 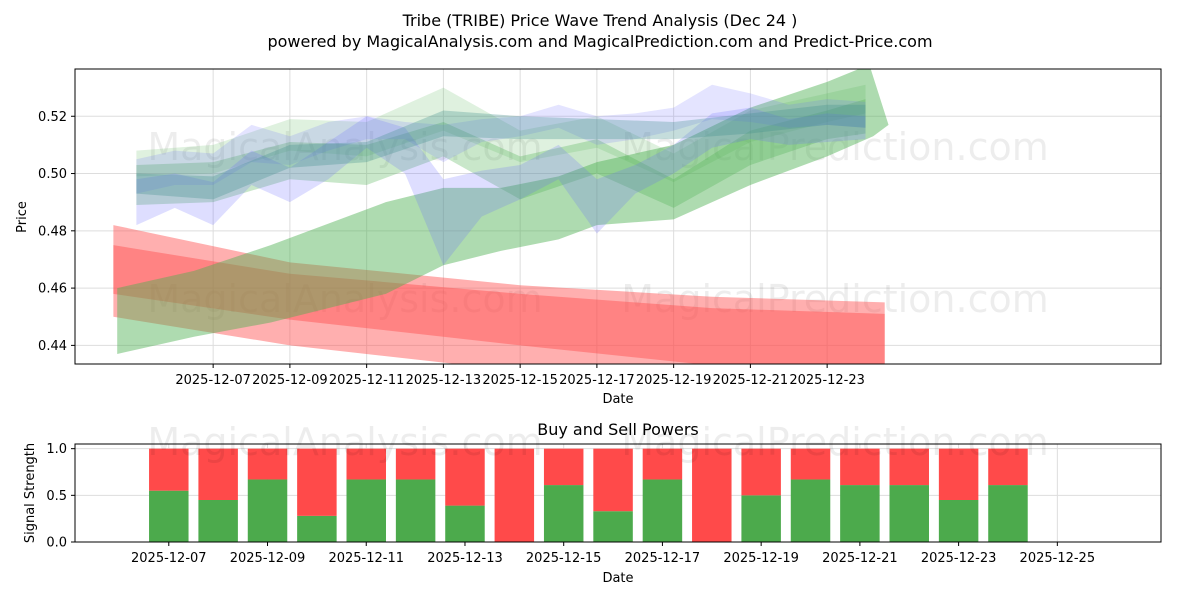 What do you see at coordinates (52, 289) in the screenshot?
I see `price-y-tick-label: 0.46` at bounding box center [52, 289].